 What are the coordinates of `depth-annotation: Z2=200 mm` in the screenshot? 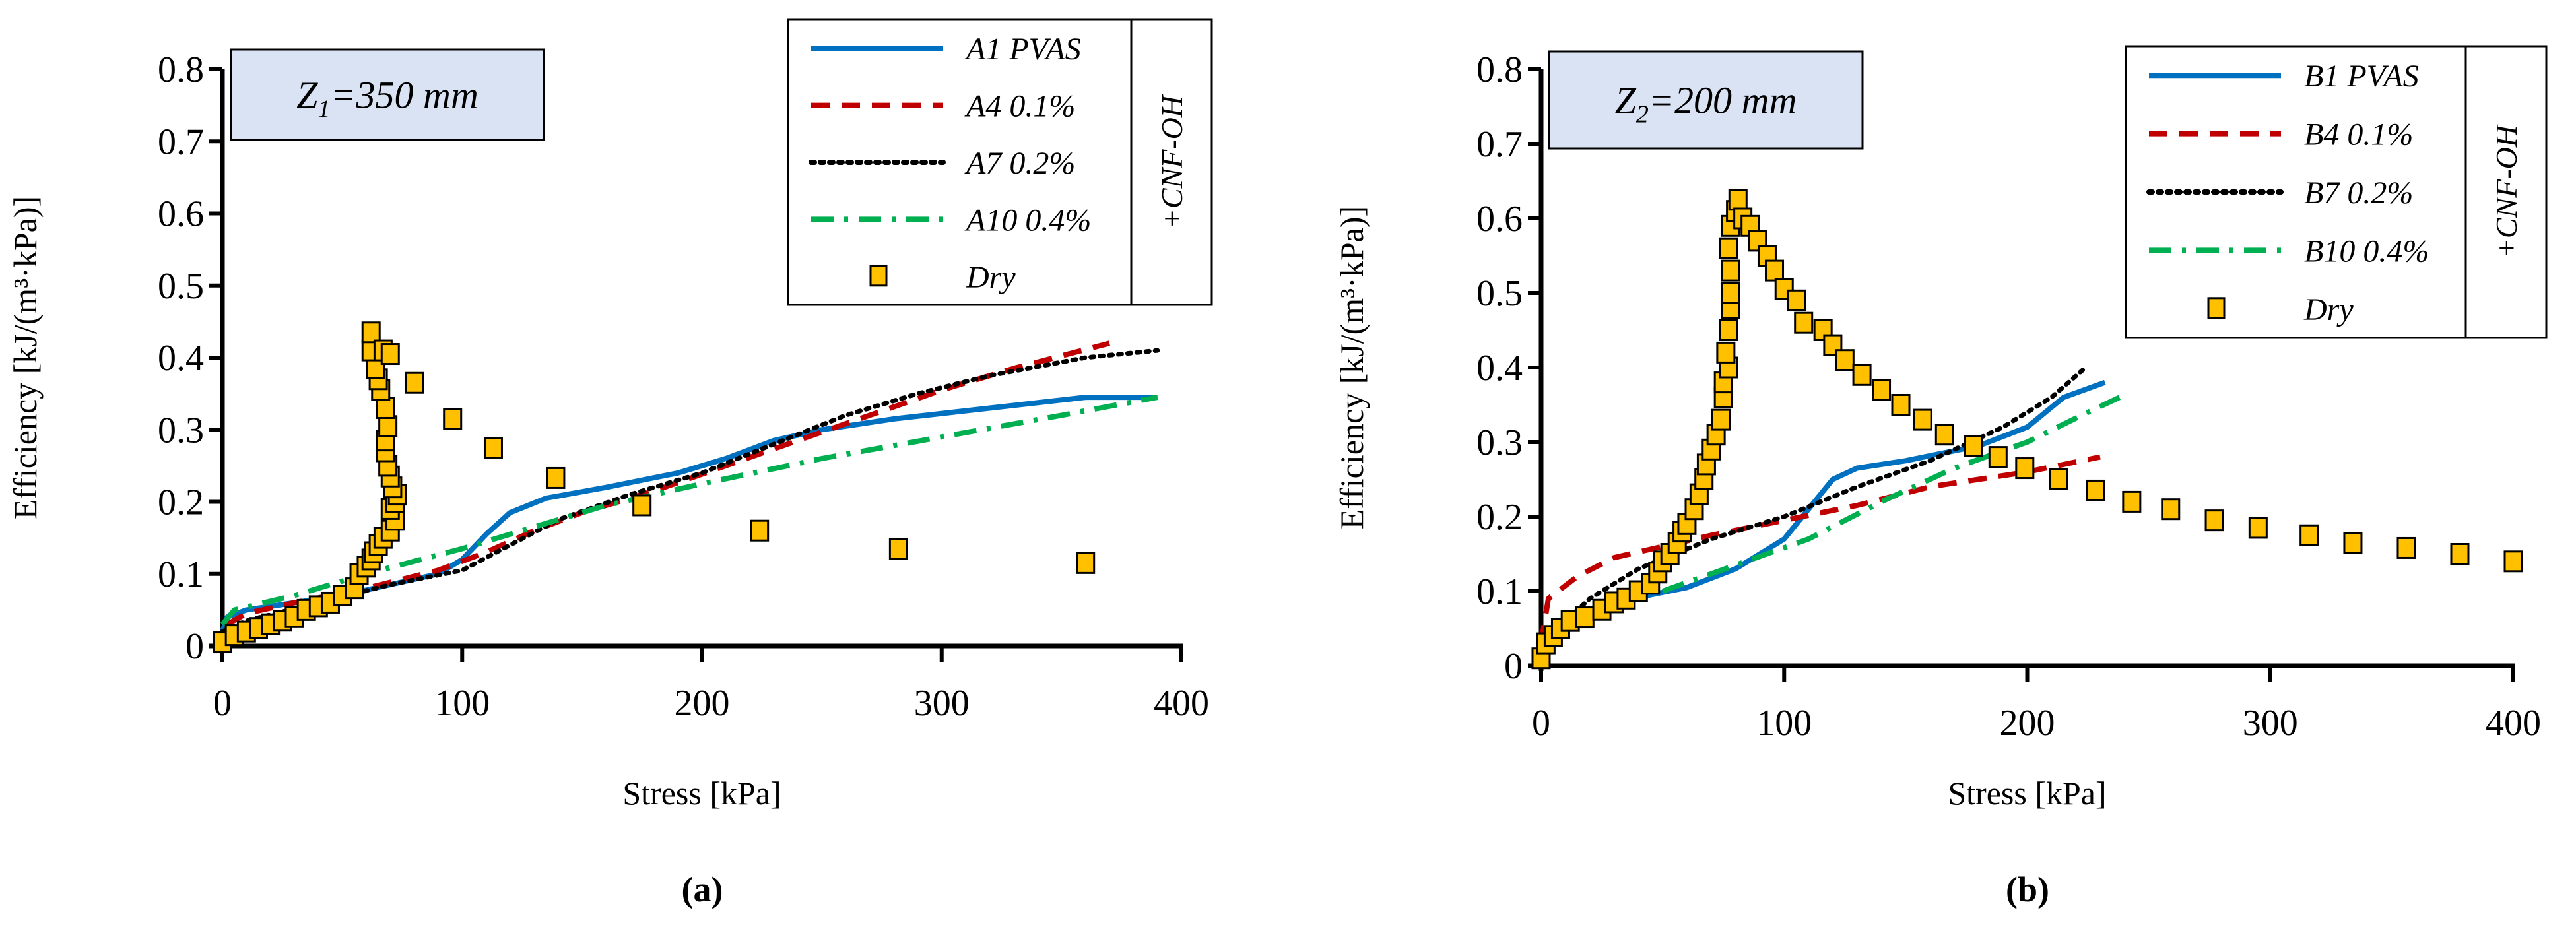 It's located at (1706, 104).